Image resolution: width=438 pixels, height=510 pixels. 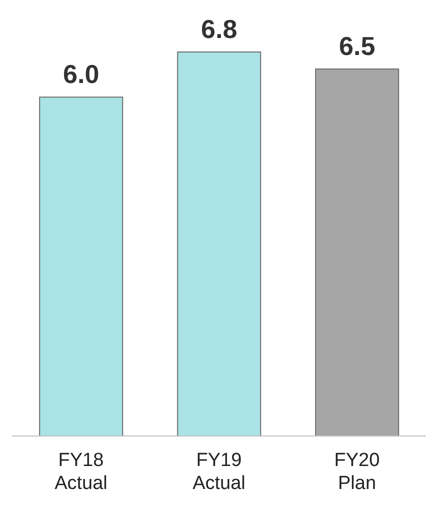 What do you see at coordinates (219, 472) in the screenshot?
I see `x-tick-label: FY19 Actual` at bounding box center [219, 472].